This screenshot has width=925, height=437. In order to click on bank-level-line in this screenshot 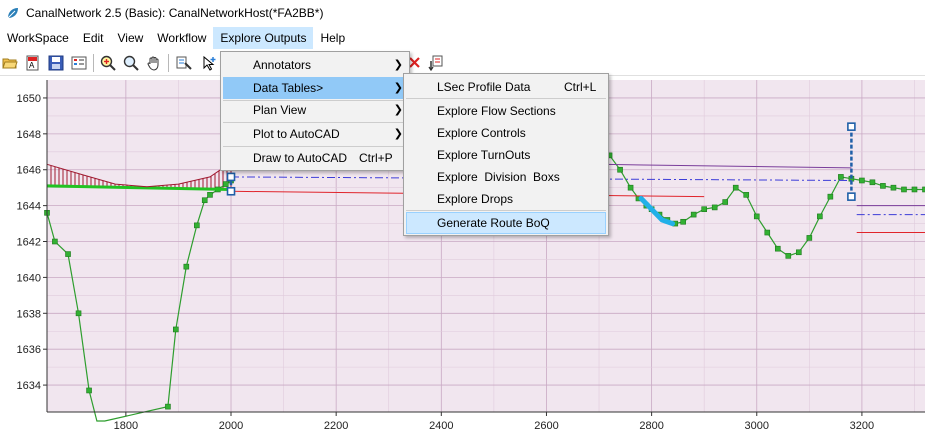, I will do `click(725, 166)`.